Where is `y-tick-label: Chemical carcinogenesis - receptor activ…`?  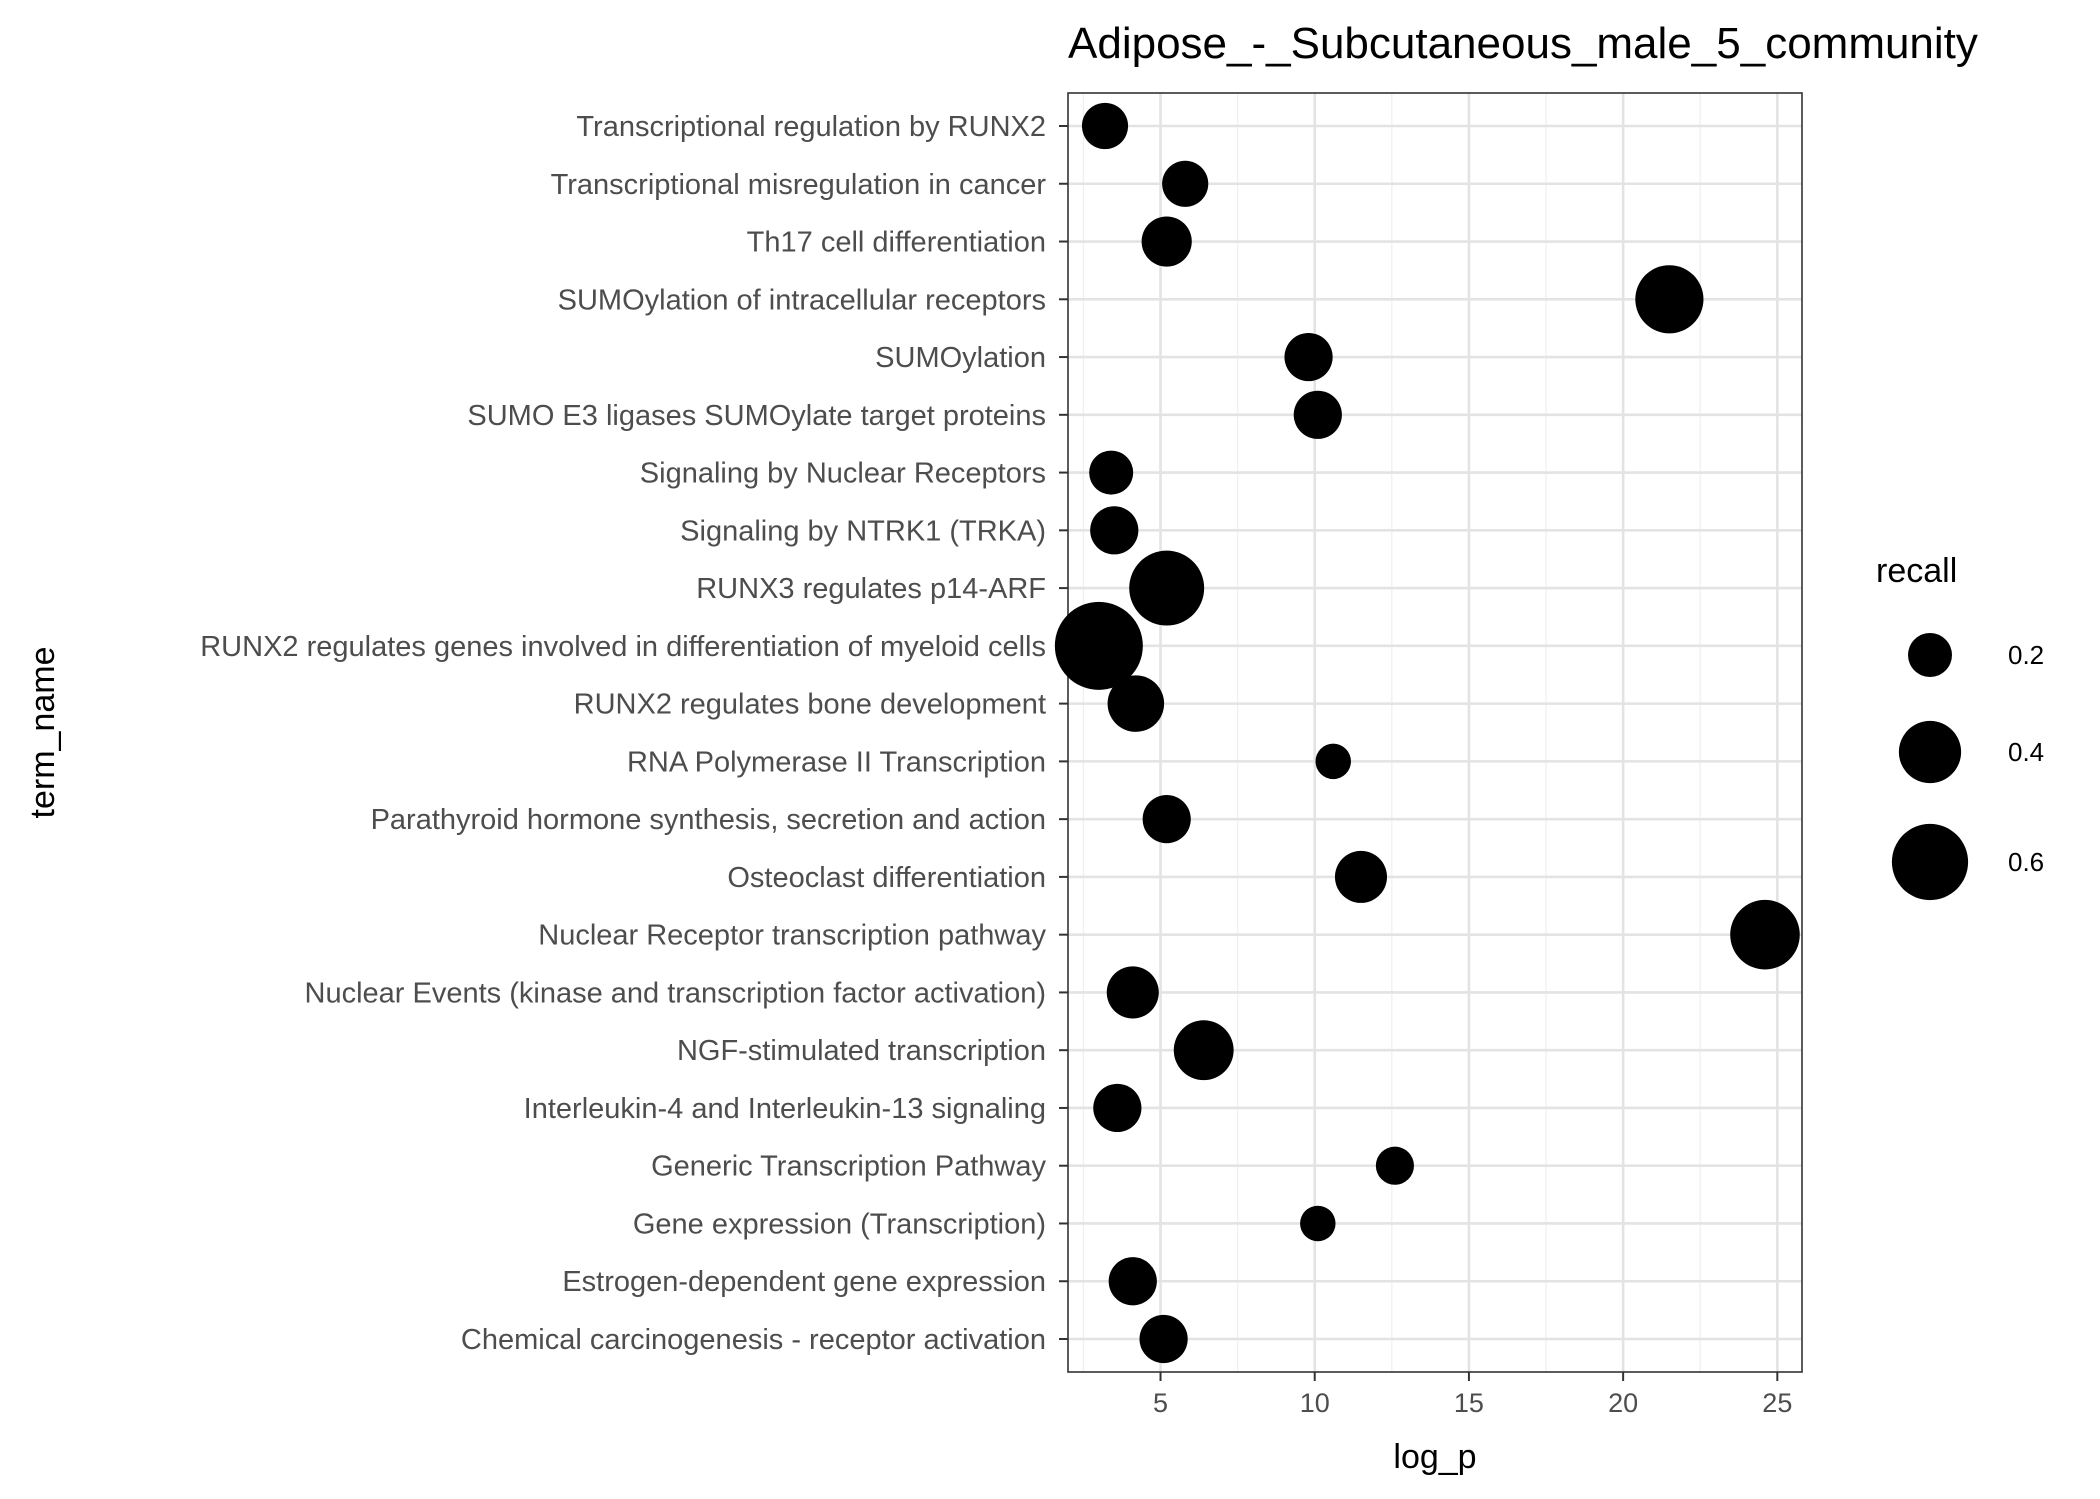 y-tick-label: Chemical carcinogenesis - receptor activ… is located at coordinates (753, 1340).